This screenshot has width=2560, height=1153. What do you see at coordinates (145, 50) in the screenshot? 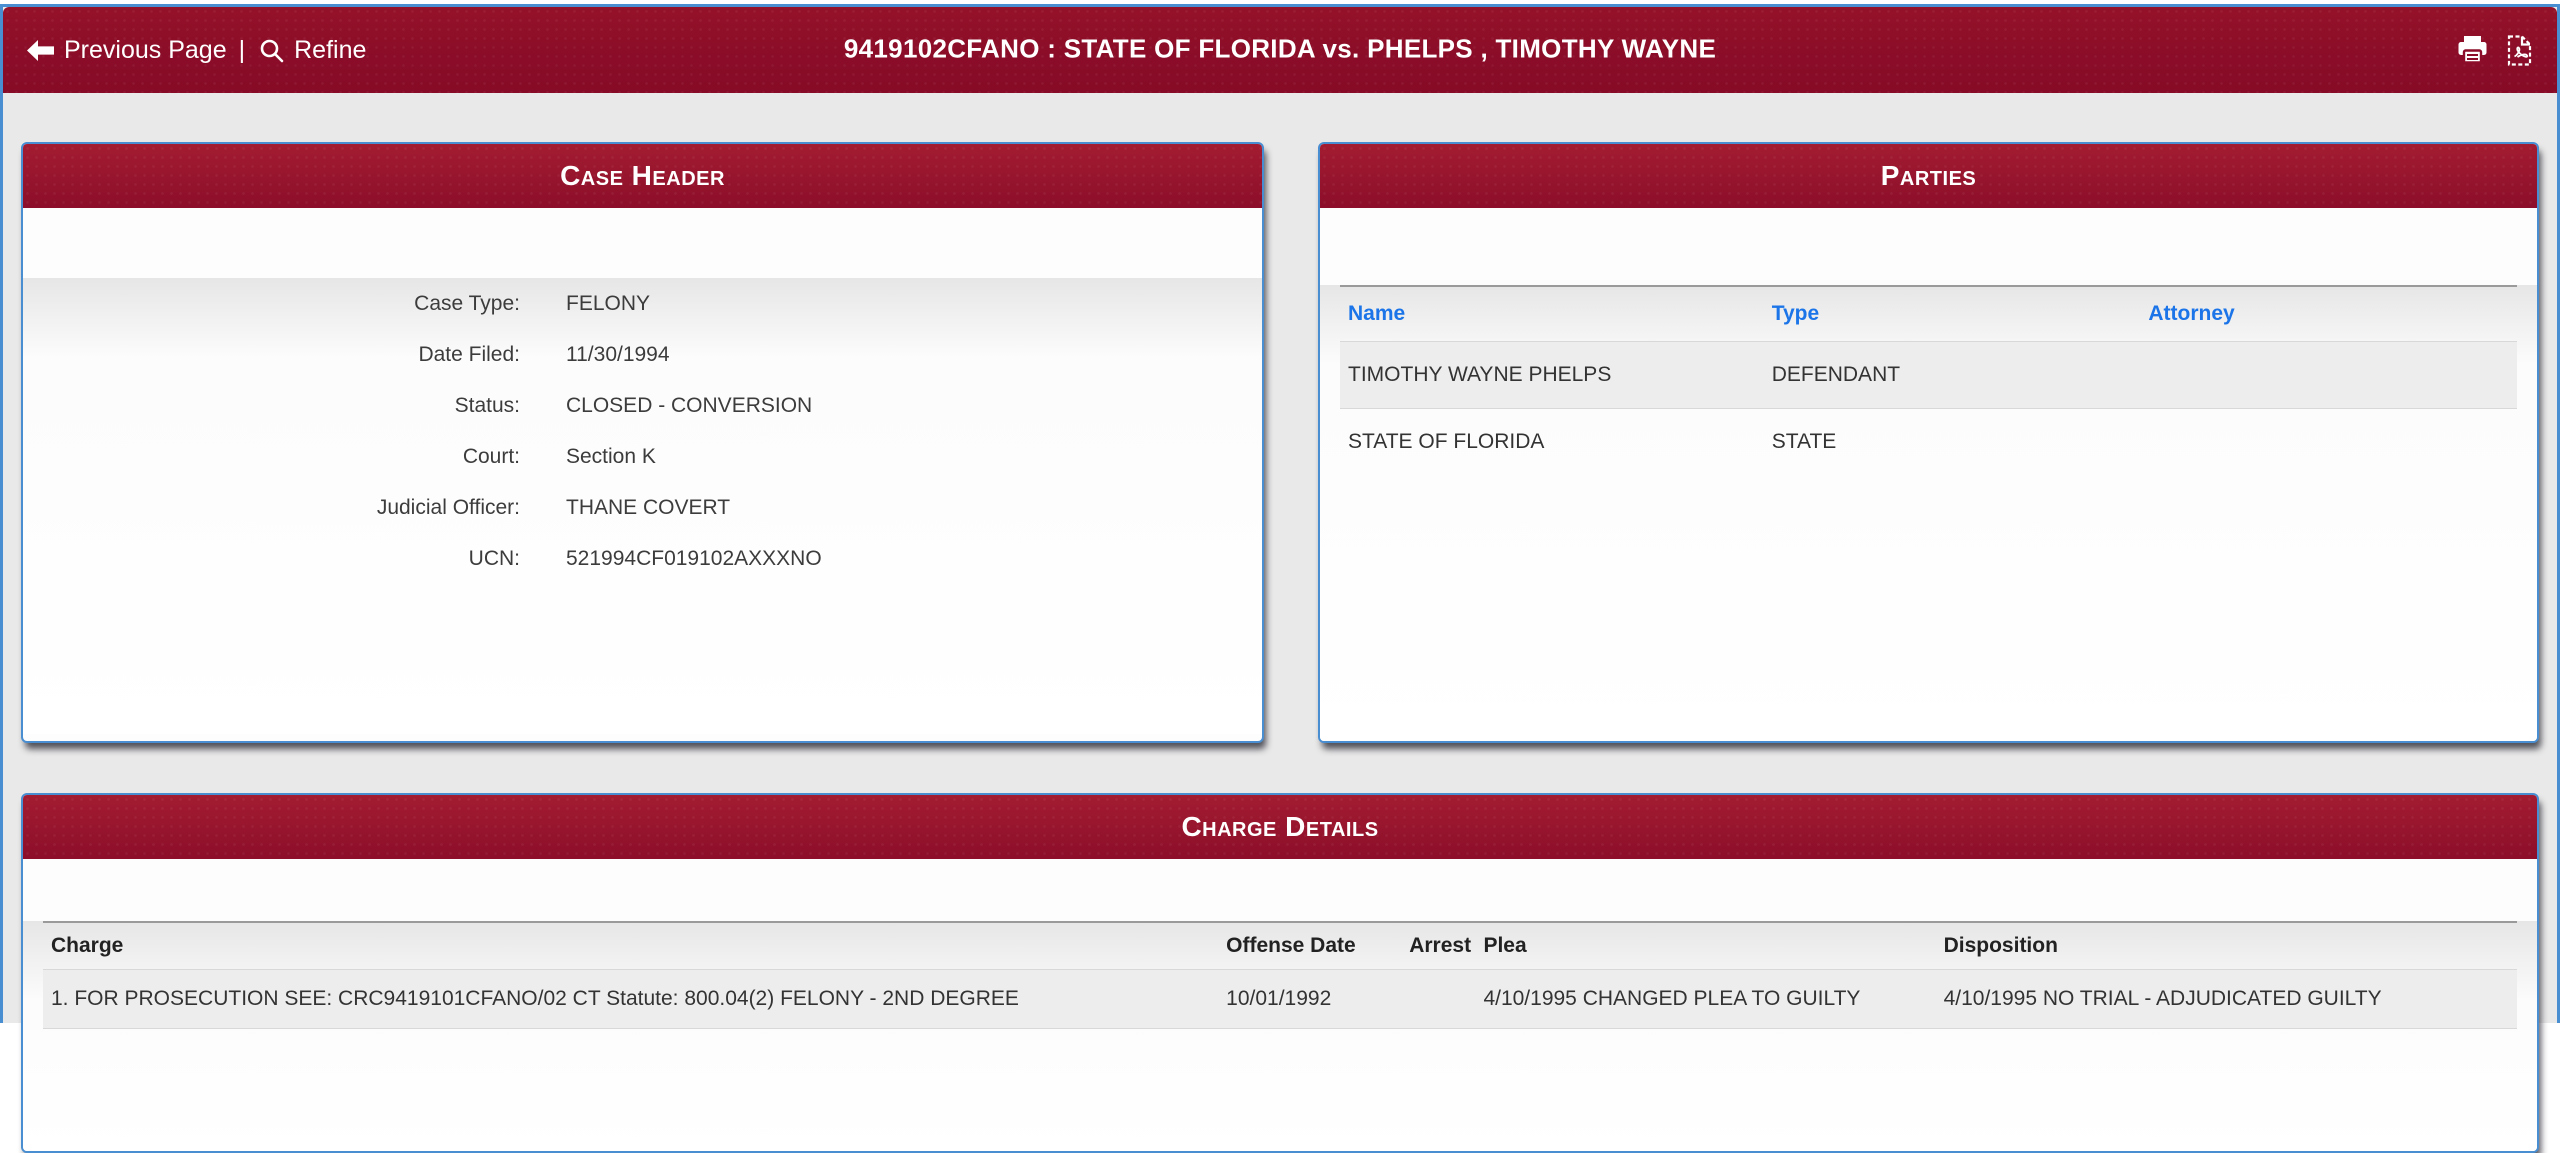
I see `previous-page-label: Previous Page` at bounding box center [145, 50].